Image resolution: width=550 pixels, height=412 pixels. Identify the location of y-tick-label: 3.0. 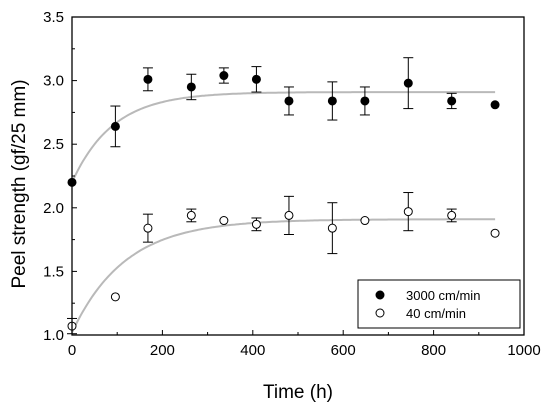
(53, 81).